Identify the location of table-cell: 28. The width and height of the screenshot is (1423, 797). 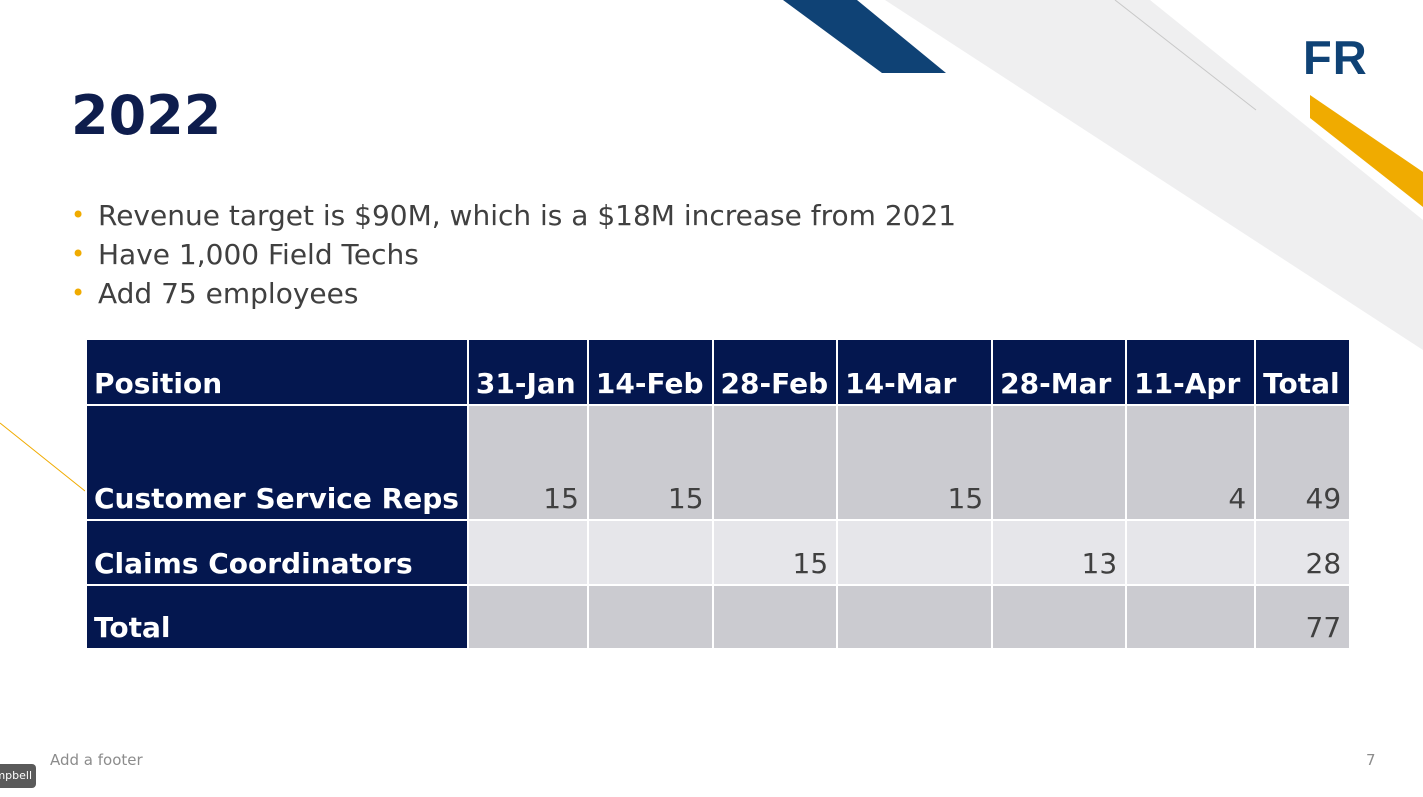
(1303, 552).